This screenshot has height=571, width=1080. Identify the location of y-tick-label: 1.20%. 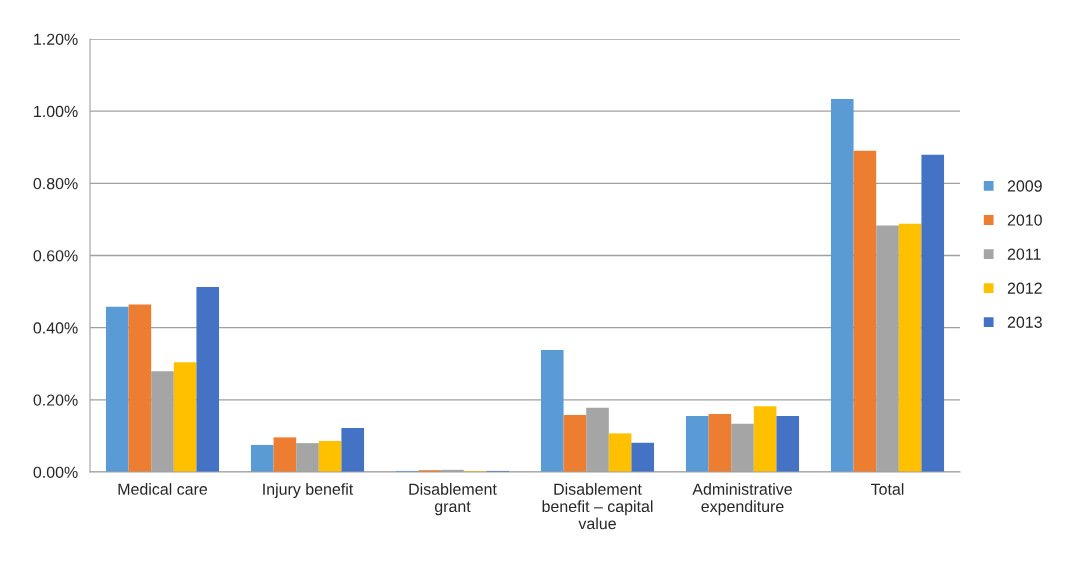
(56, 39).